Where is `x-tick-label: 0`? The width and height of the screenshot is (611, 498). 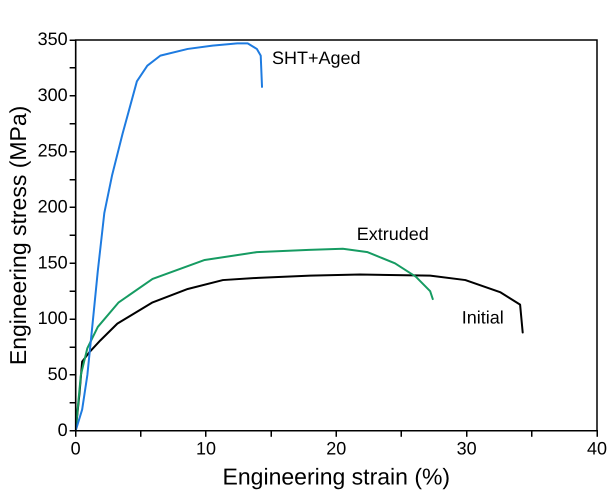 x-tick-label: 0 is located at coordinates (75, 448).